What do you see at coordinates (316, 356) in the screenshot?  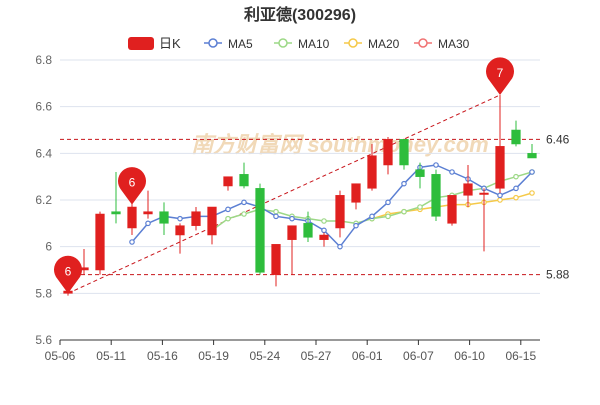 I see `x-tick-label: 05-27` at bounding box center [316, 356].